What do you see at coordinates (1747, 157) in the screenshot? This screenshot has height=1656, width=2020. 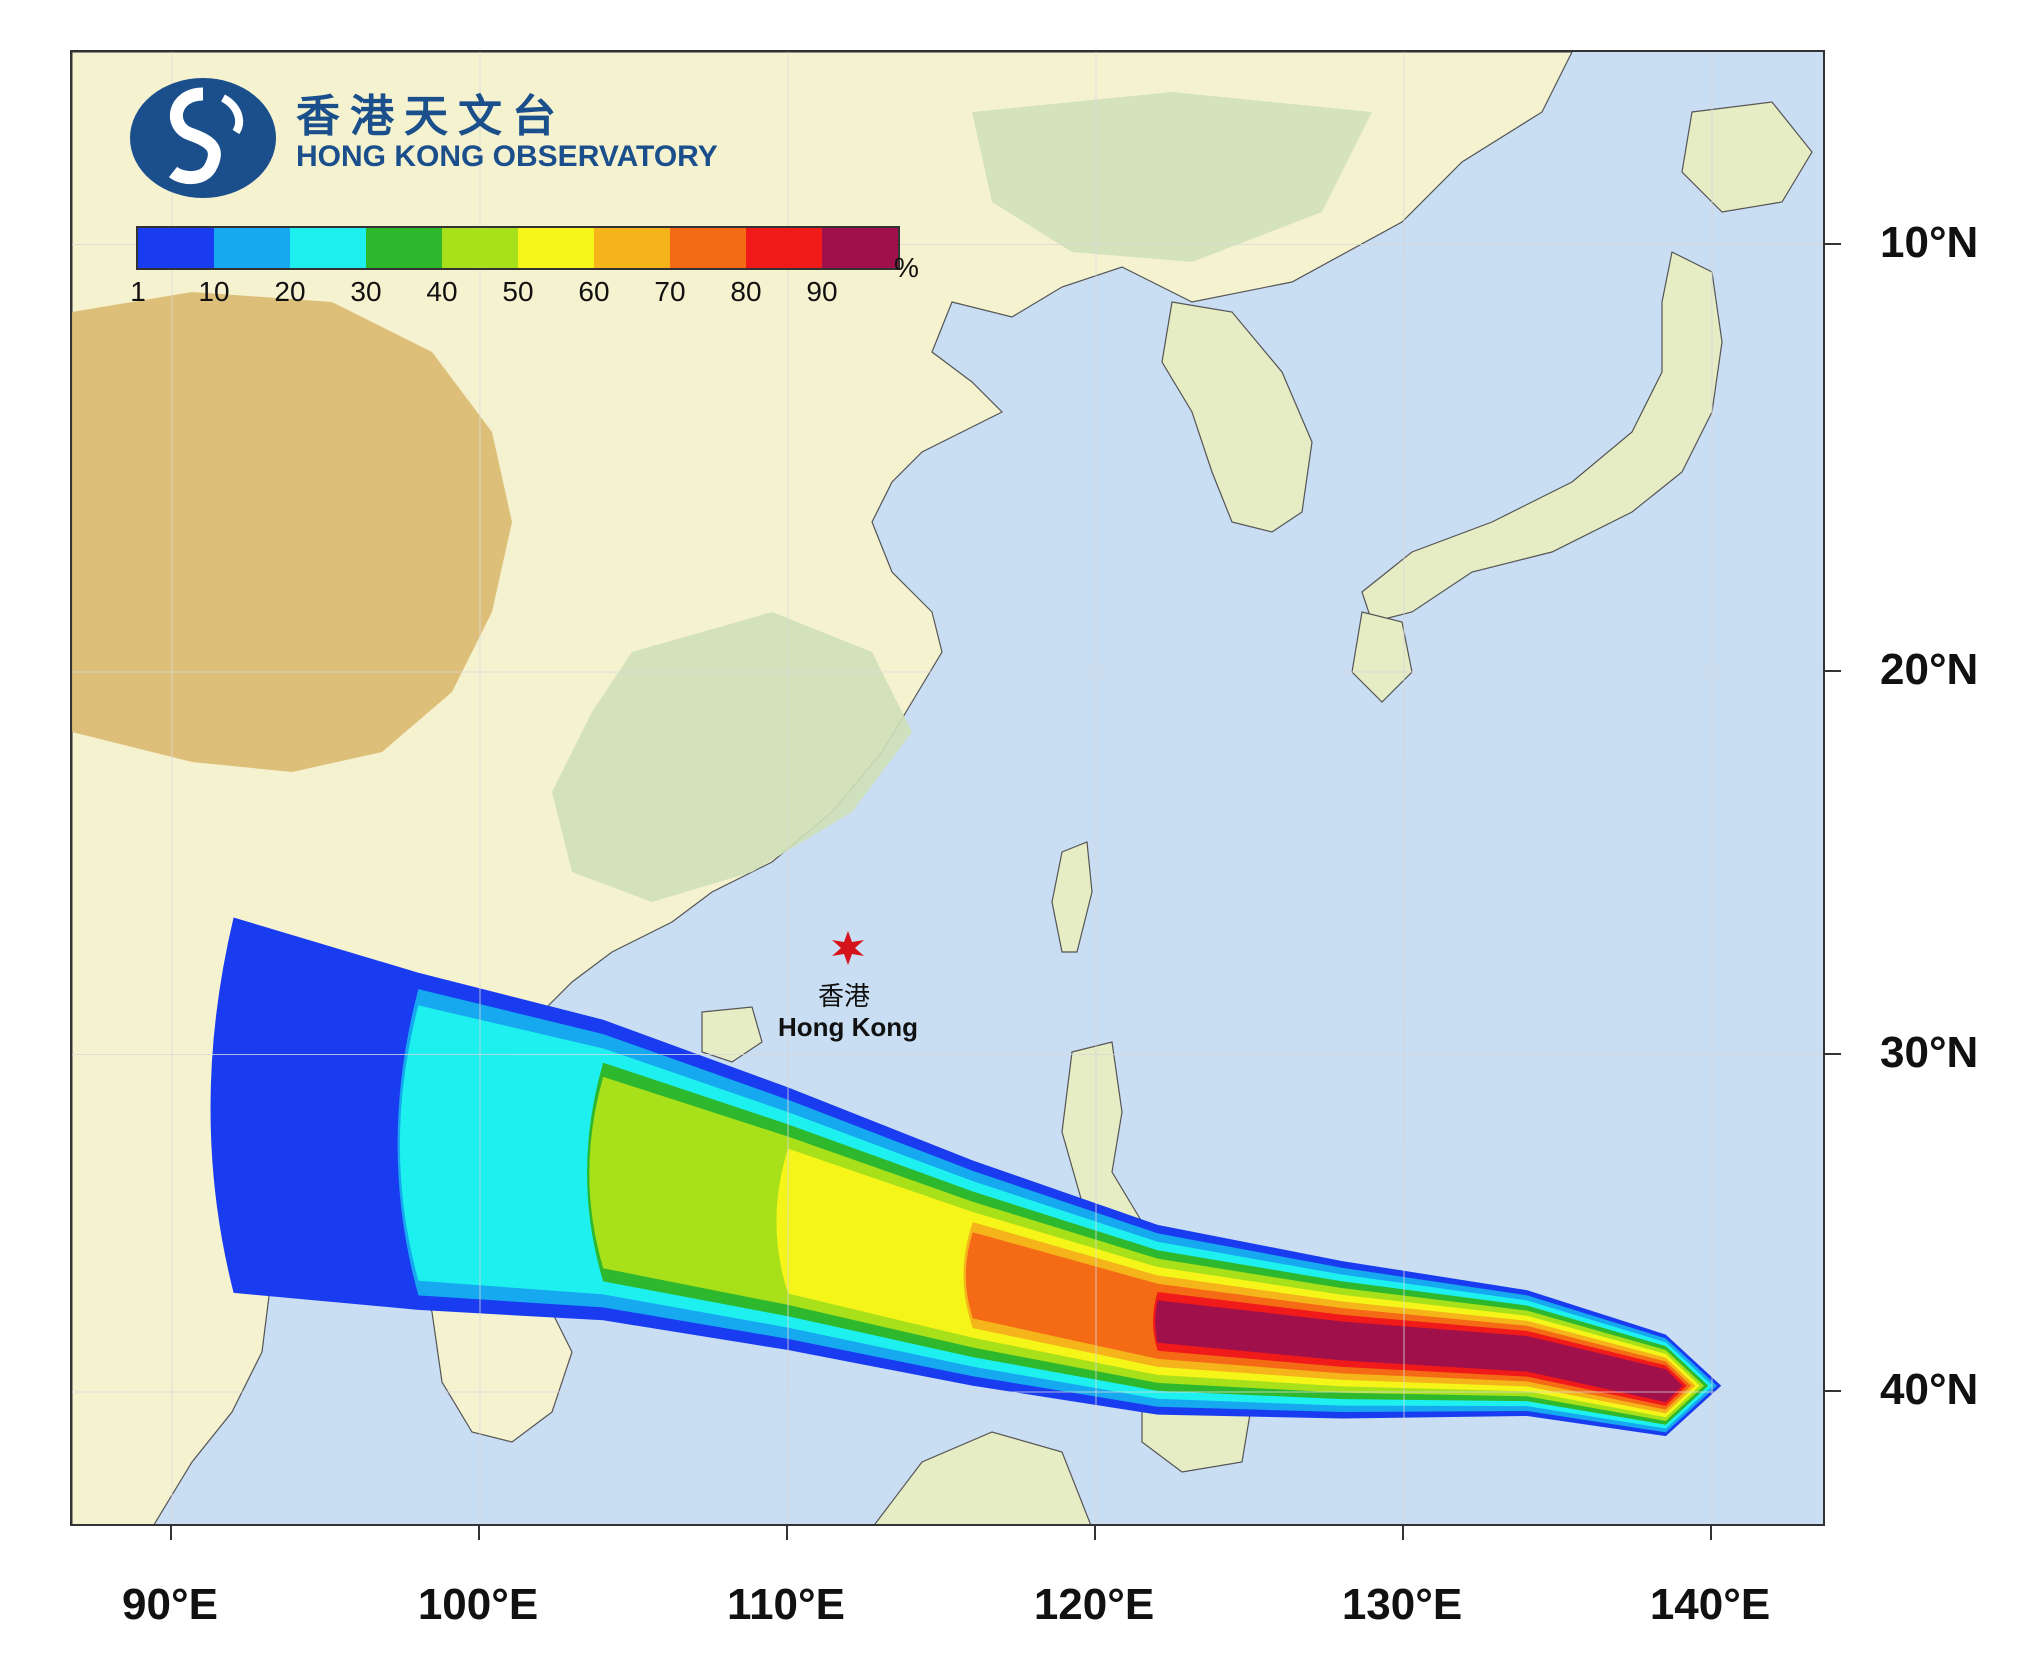 I see `japan-hokkaido` at bounding box center [1747, 157].